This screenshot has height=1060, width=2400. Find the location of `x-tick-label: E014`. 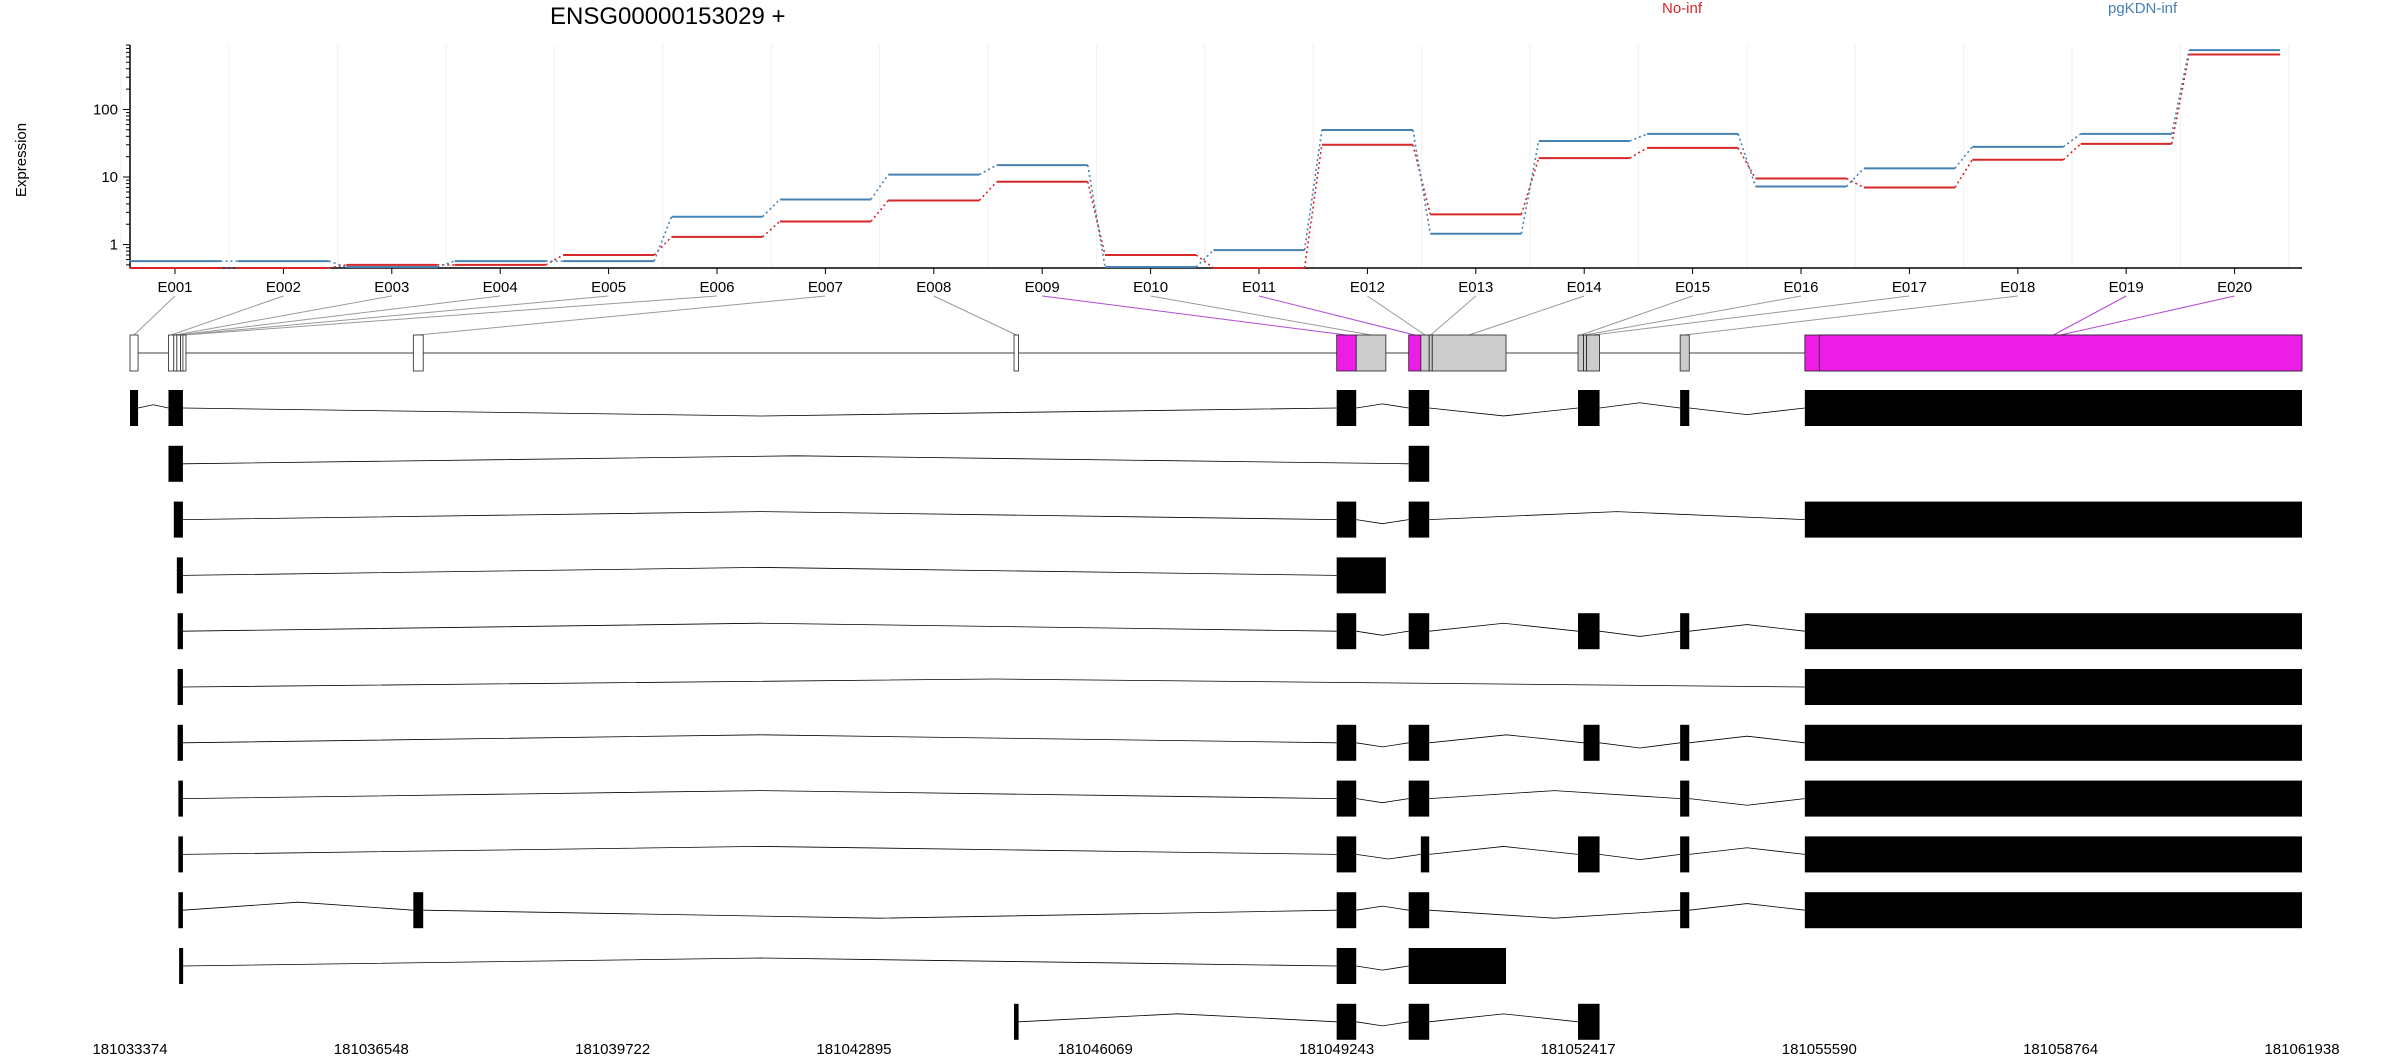

x-tick-label: E014 is located at coordinates (1584, 287).